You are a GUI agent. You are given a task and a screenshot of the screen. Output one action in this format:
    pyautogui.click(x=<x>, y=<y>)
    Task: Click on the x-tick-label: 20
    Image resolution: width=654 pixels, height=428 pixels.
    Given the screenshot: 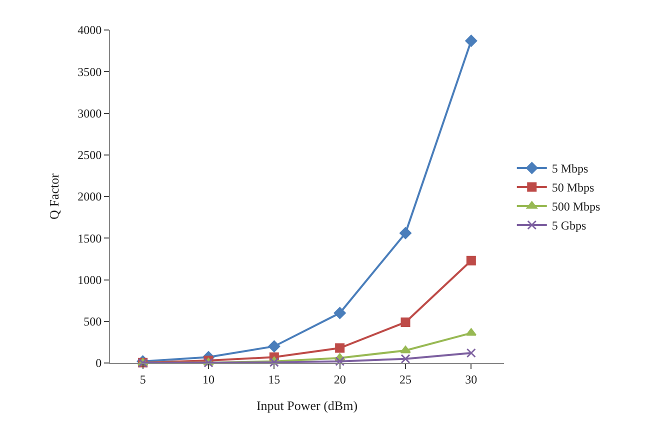 What is the action you would take?
    pyautogui.click(x=340, y=379)
    